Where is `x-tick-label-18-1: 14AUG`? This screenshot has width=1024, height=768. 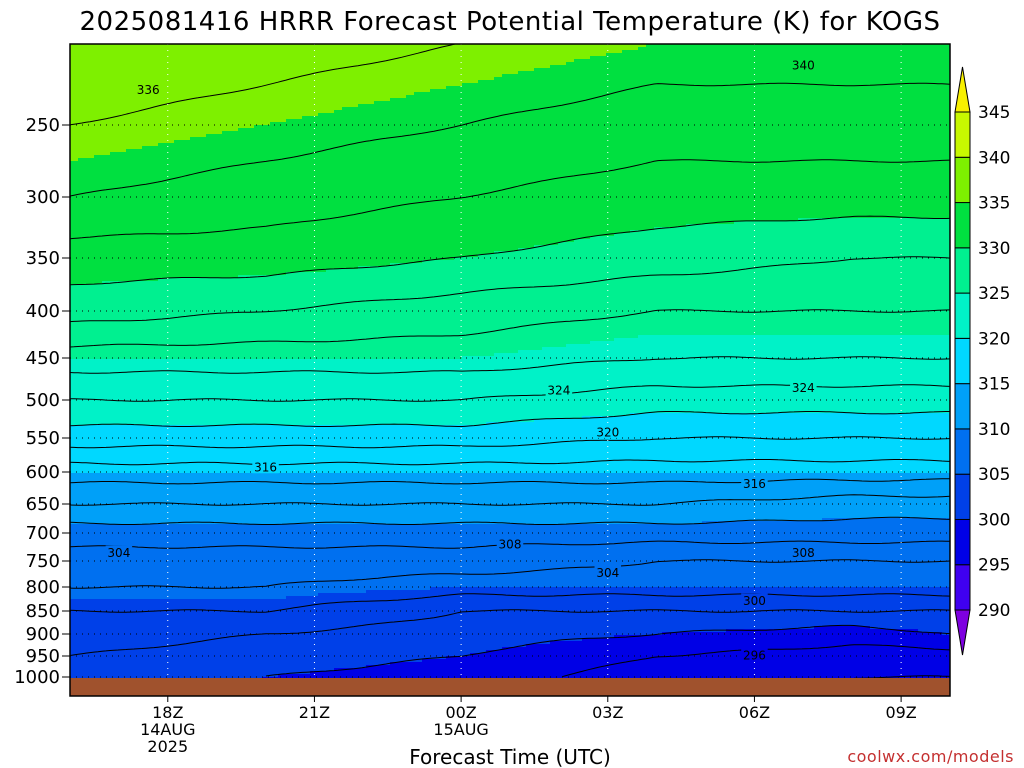
x-tick-label-18-1: 14AUG is located at coordinates (167, 729).